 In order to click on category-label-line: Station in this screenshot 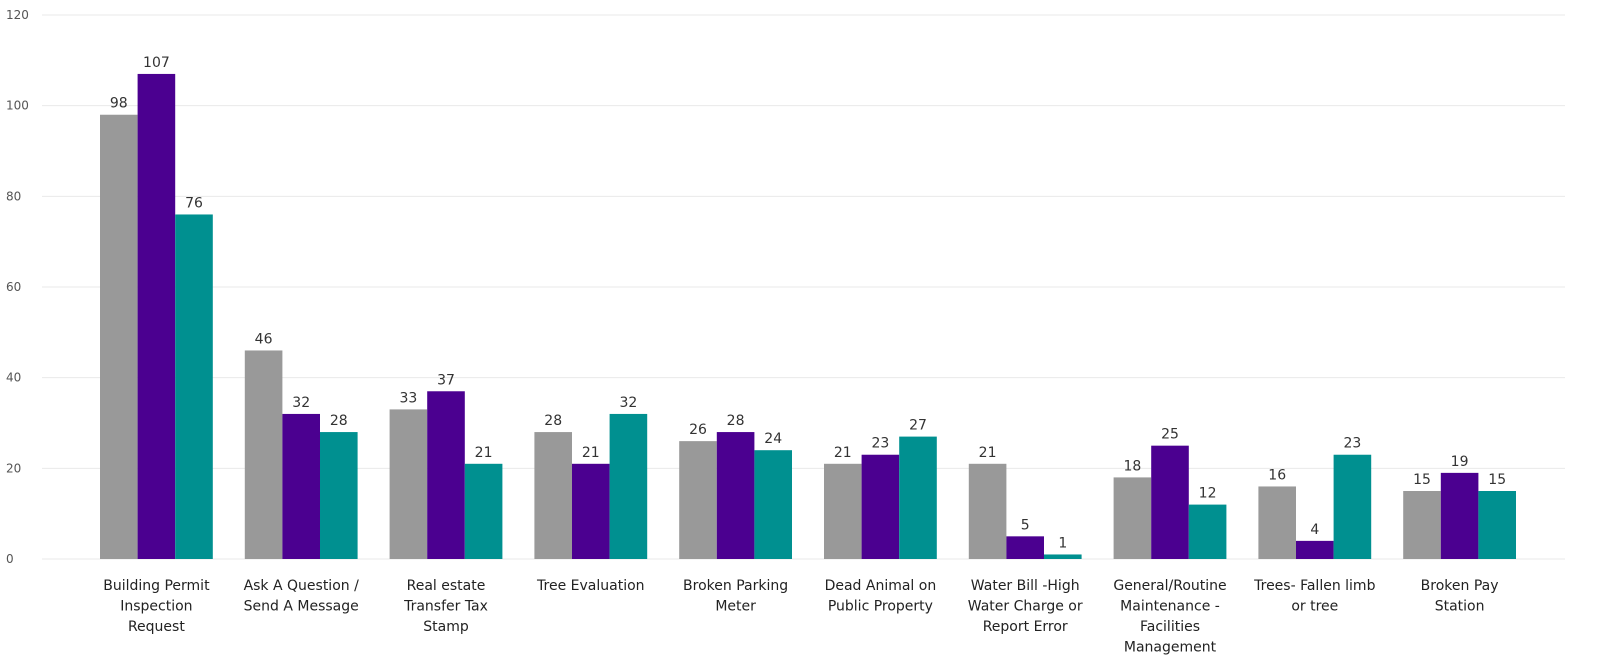, I will do `click(1460, 607)`.